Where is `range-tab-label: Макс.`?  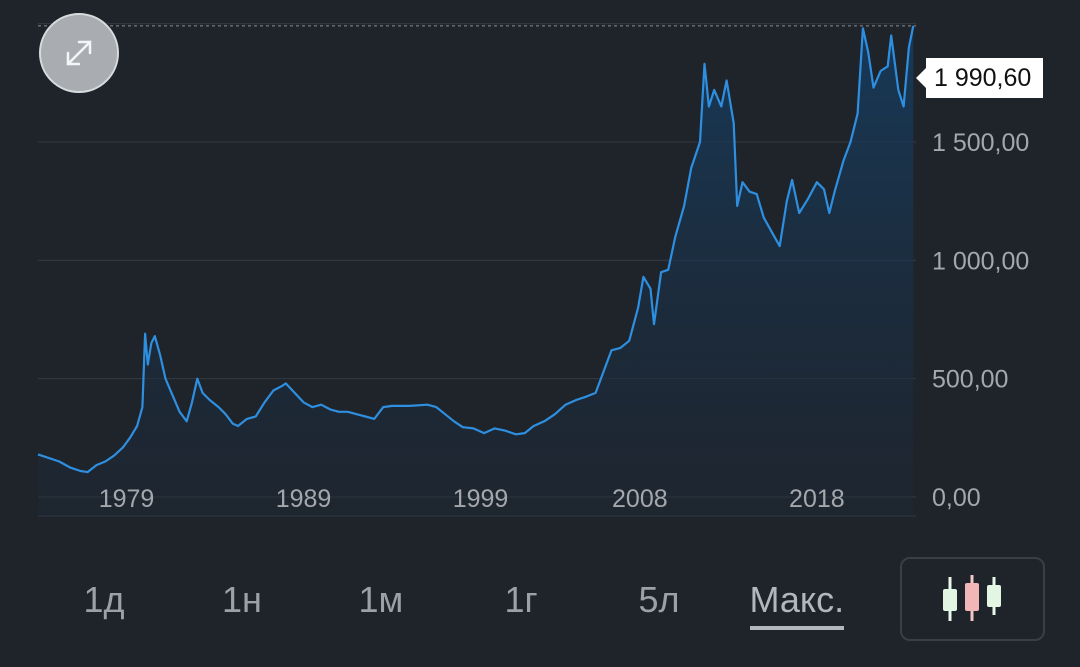
range-tab-label: Макс. is located at coordinates (797, 599).